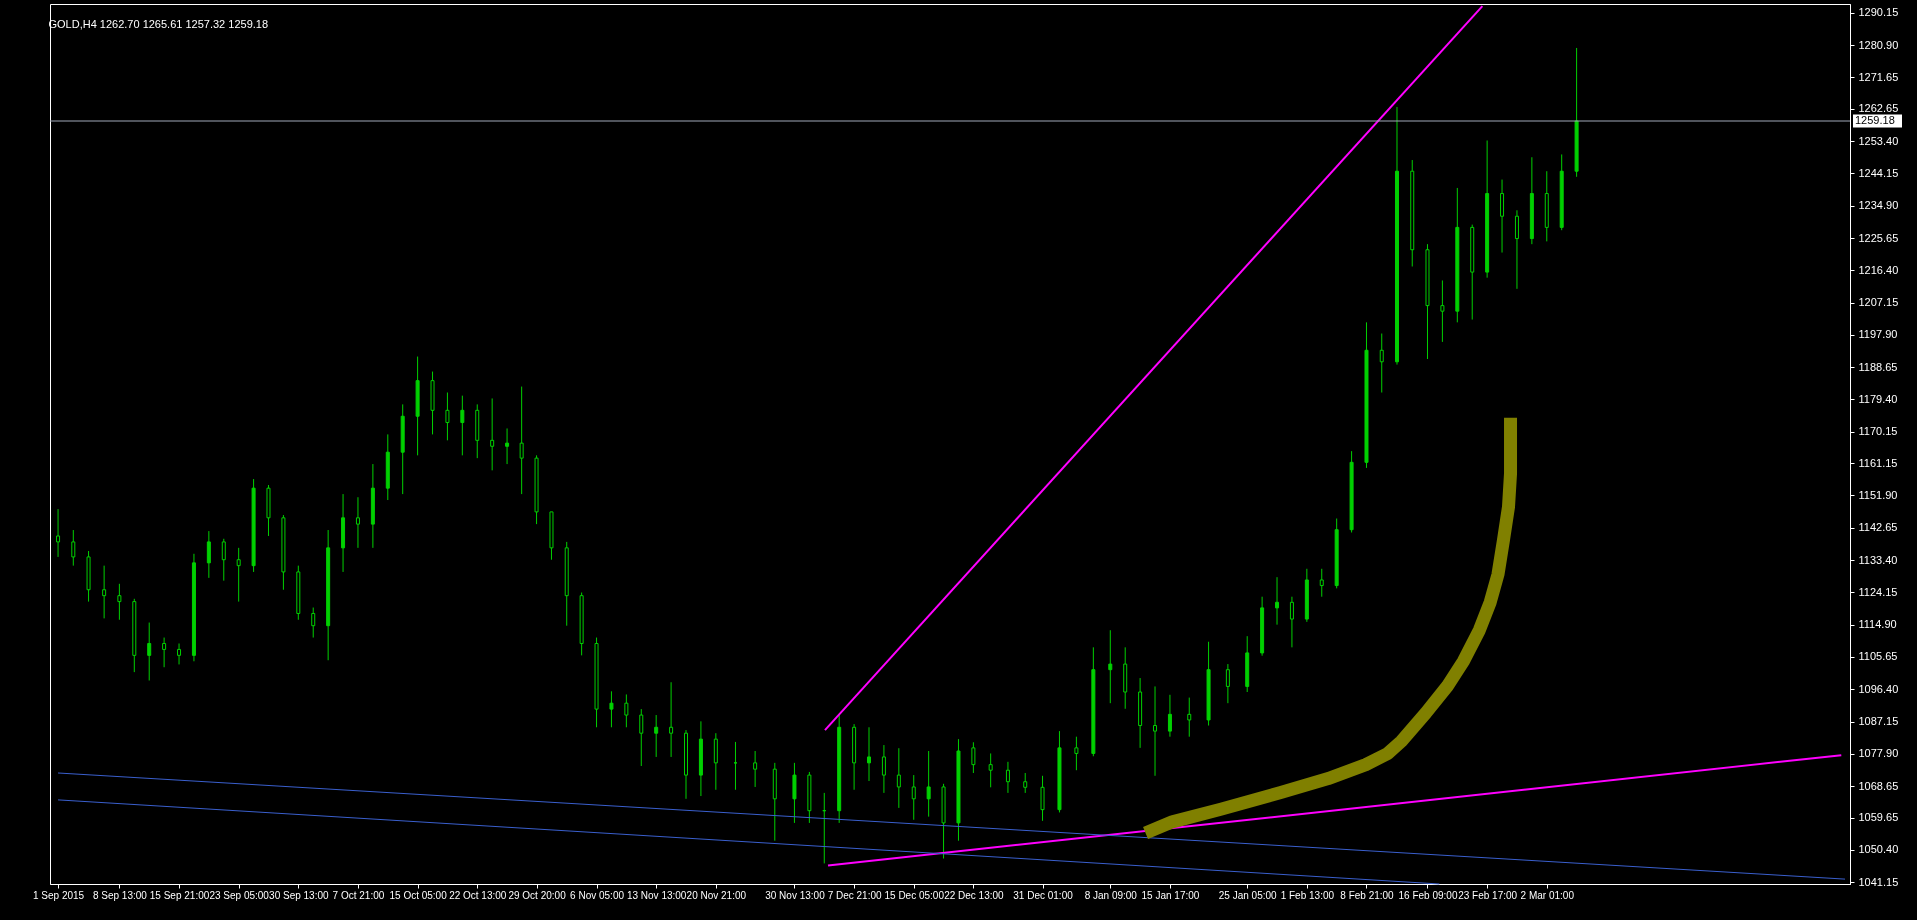  What do you see at coordinates (1547, 895) in the screenshot?
I see `x-tick-label: 2 Mar 01:00` at bounding box center [1547, 895].